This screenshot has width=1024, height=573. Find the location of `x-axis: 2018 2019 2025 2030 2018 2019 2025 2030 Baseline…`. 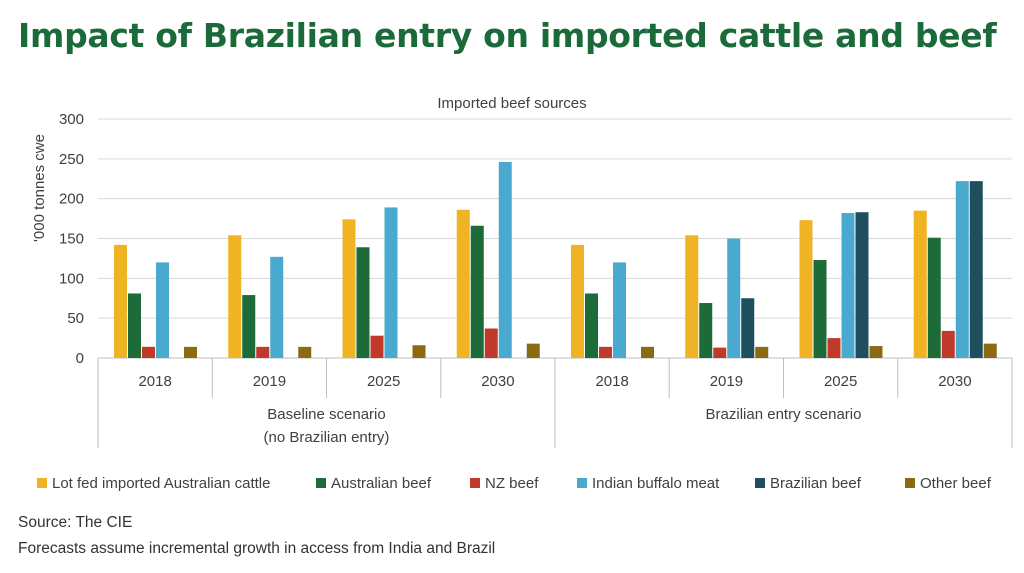

x-axis: 2018 2019 2025 2030 2018 2019 2025 2030 Baseline… is located at coordinates (555, 403).